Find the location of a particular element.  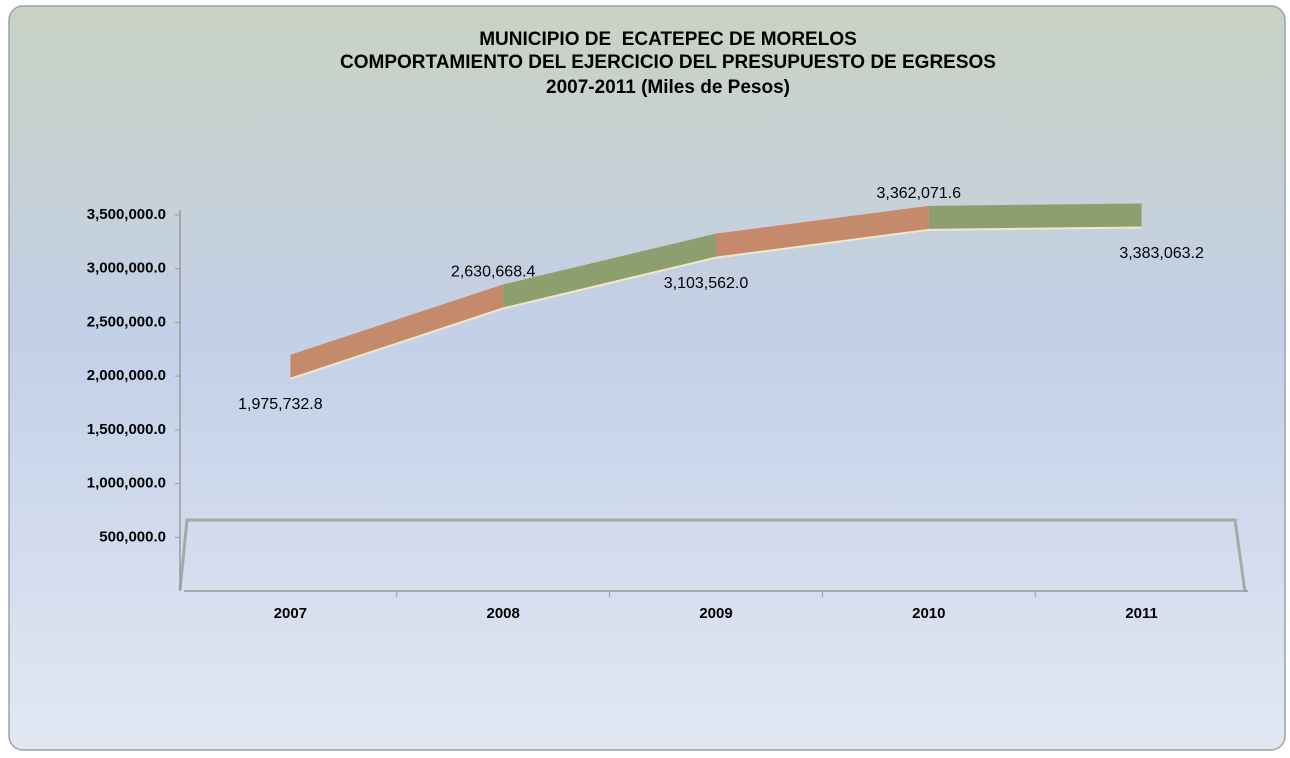

y-tick-label: 3,000,000.0 is located at coordinates (126, 268).